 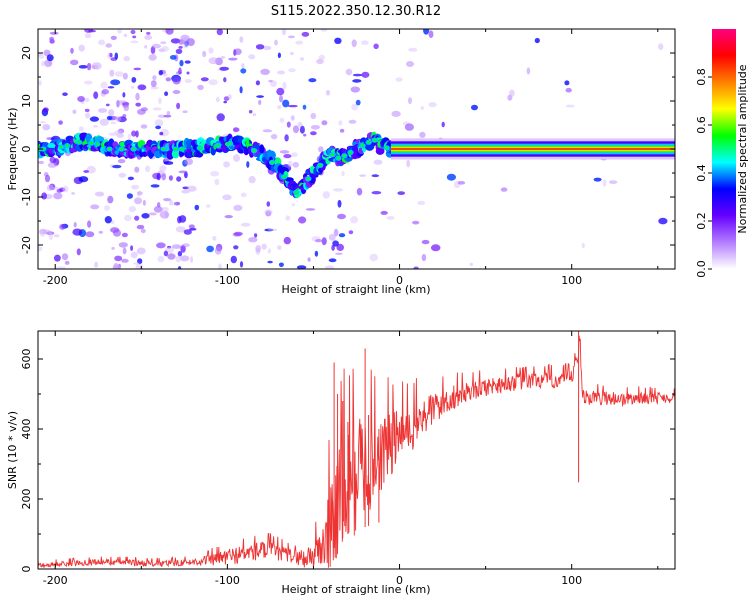 I want to click on colorbar, so click(x=724, y=149).